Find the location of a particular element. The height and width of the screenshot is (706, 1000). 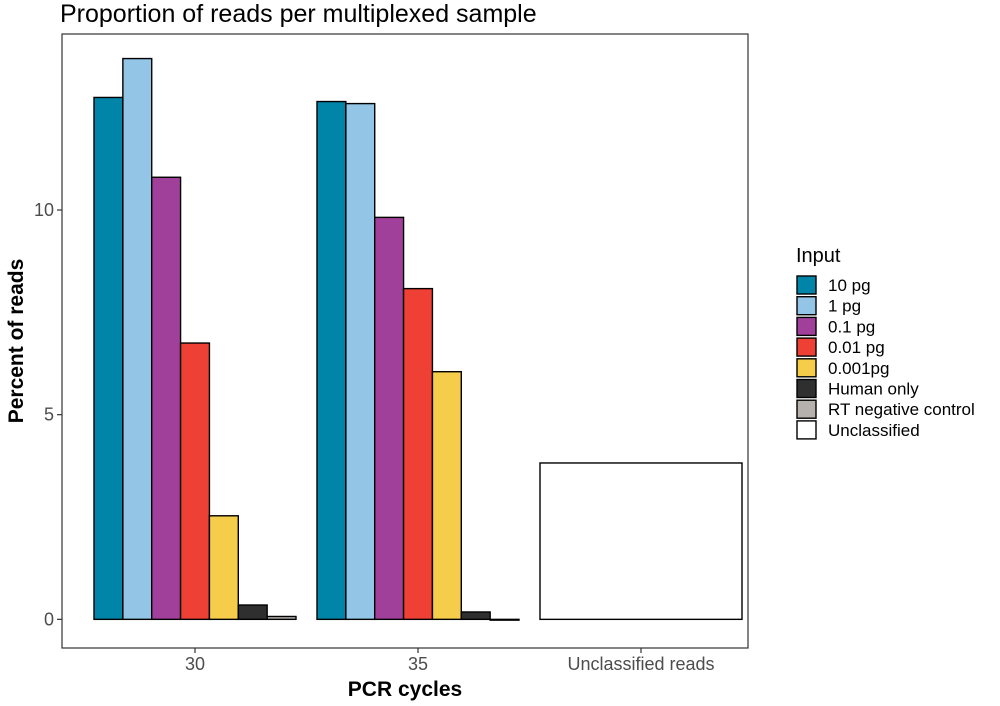

x-tick-label-1: 35 is located at coordinates (418, 664).